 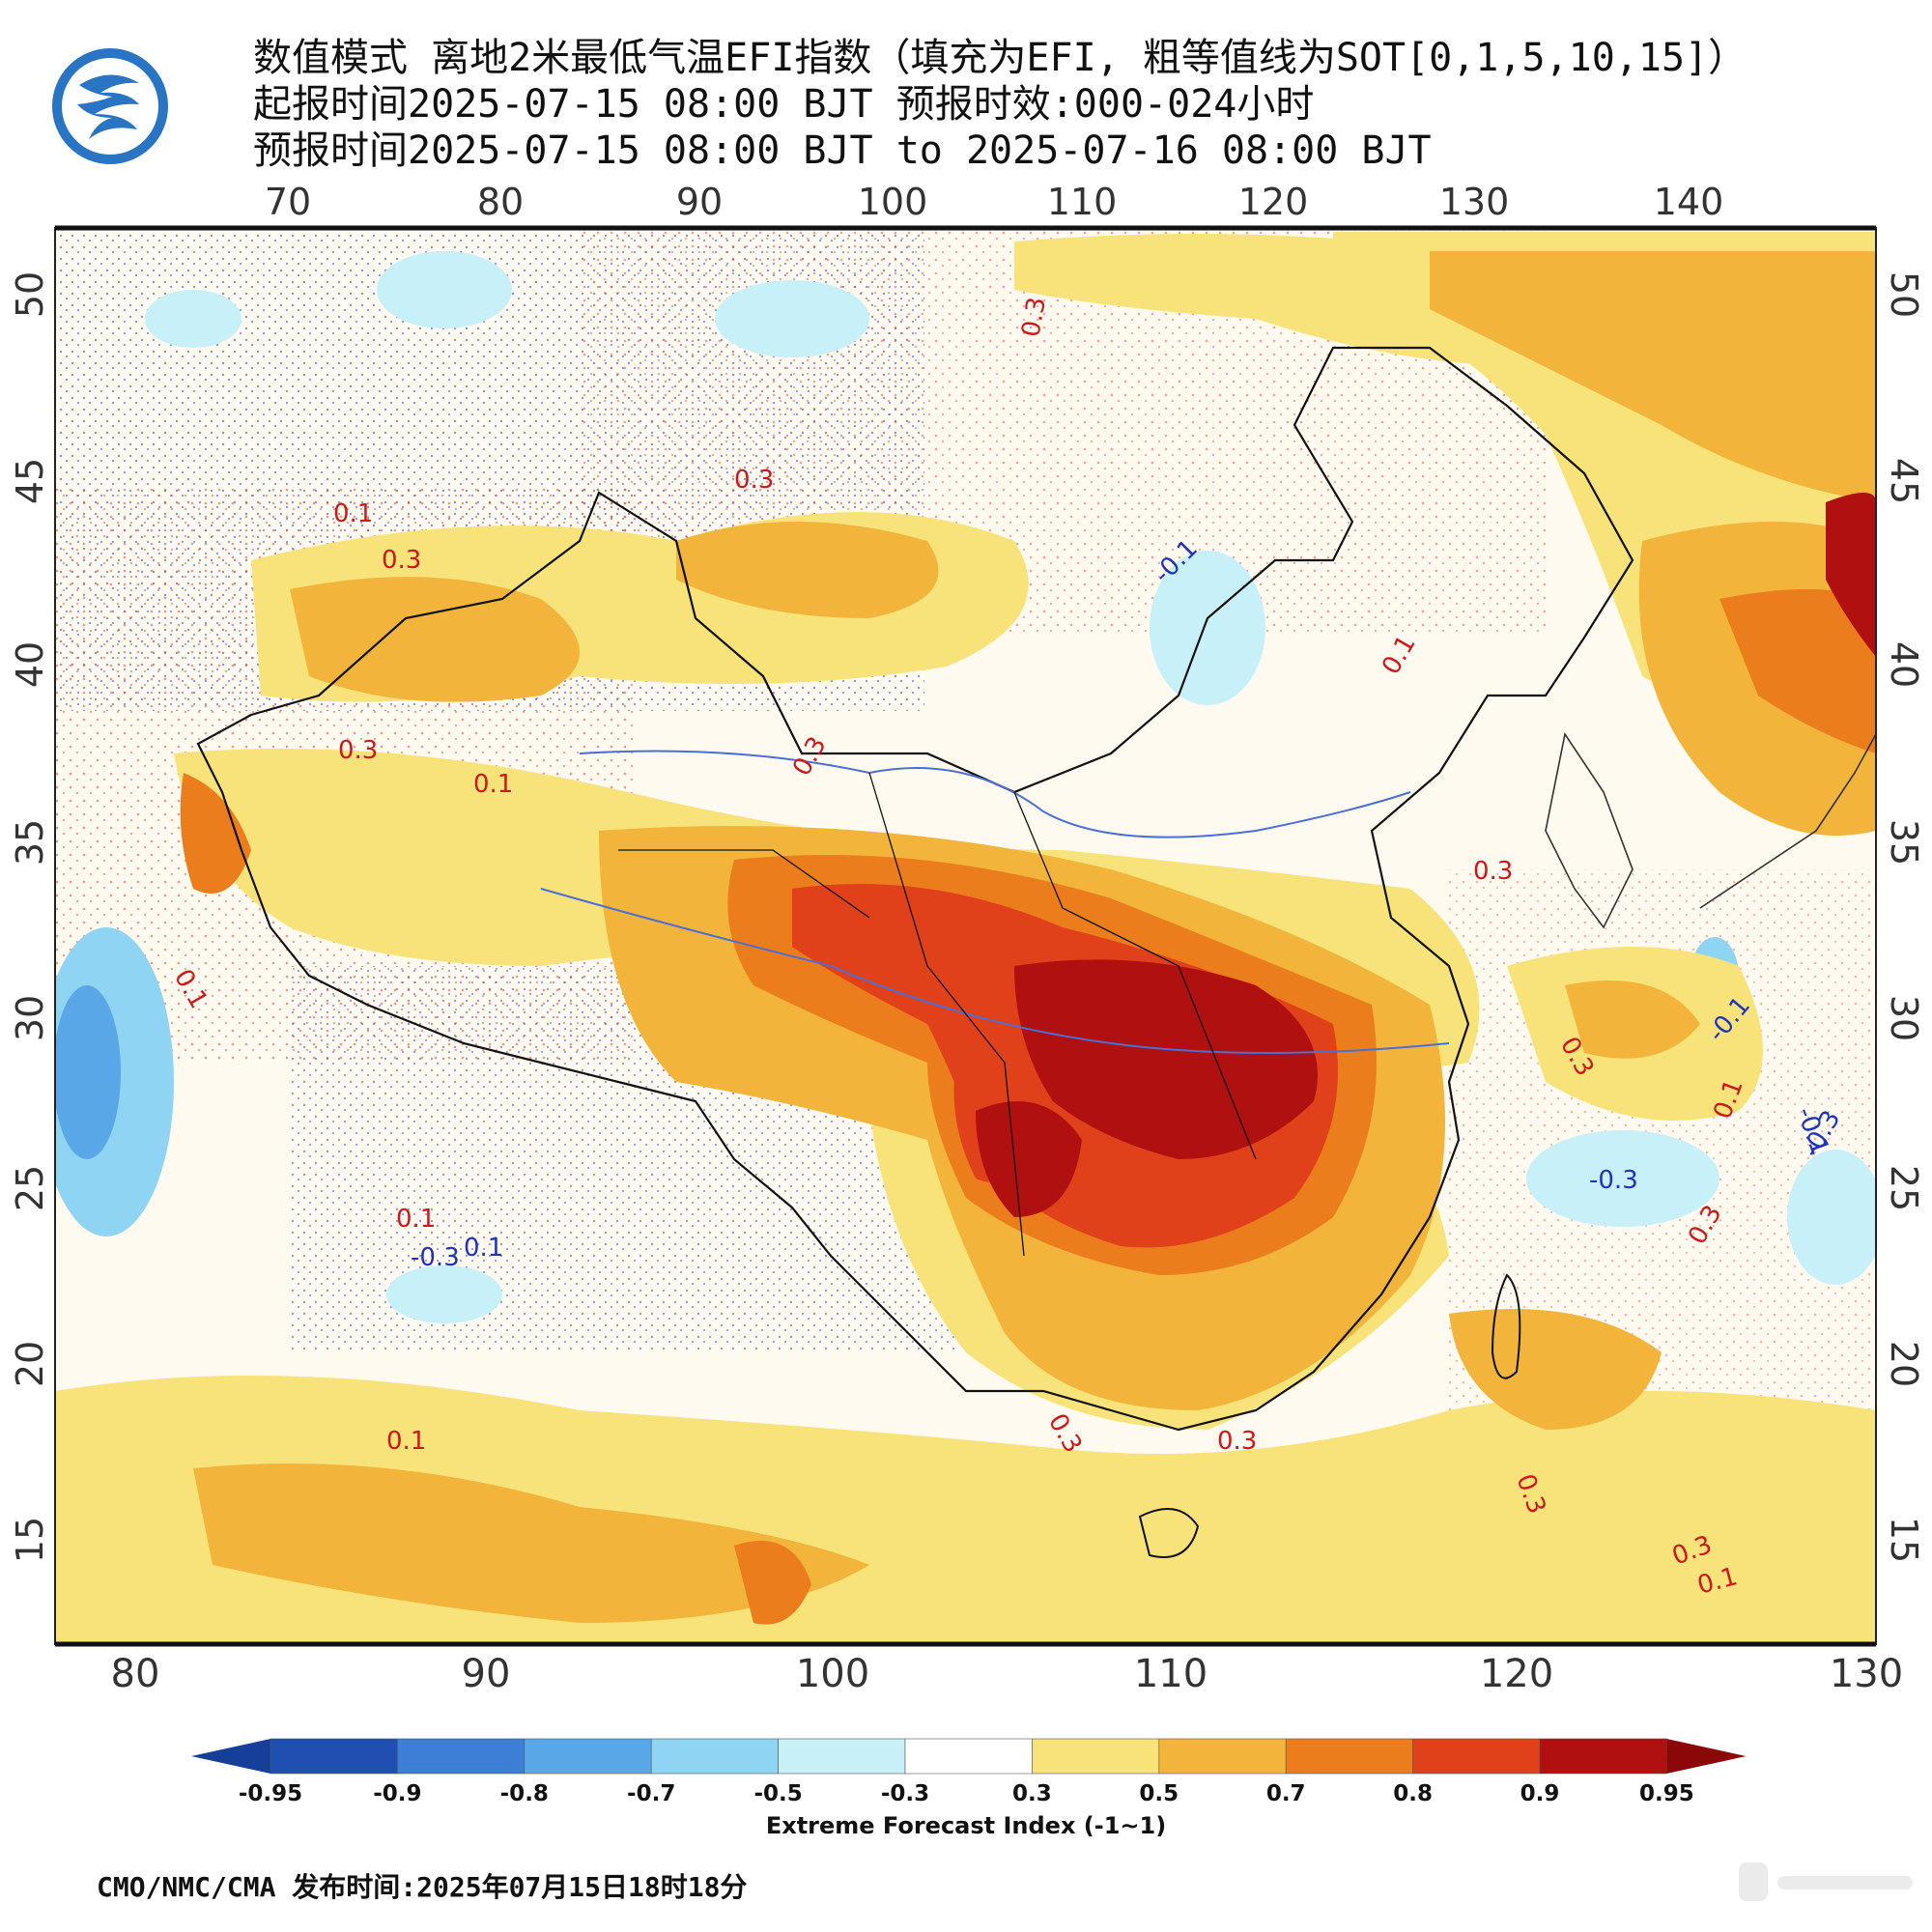 I want to click on colorbar-low-arrow, so click(x=230, y=1756).